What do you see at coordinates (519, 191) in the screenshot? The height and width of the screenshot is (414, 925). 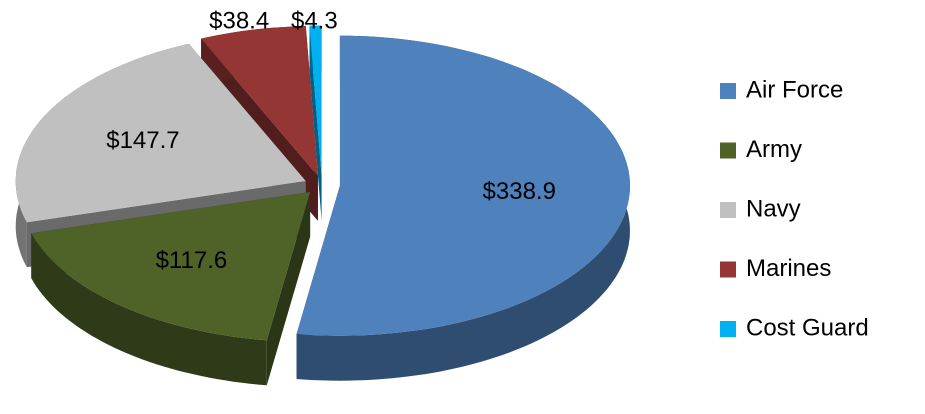 I see `data-label: $338.9` at bounding box center [519, 191].